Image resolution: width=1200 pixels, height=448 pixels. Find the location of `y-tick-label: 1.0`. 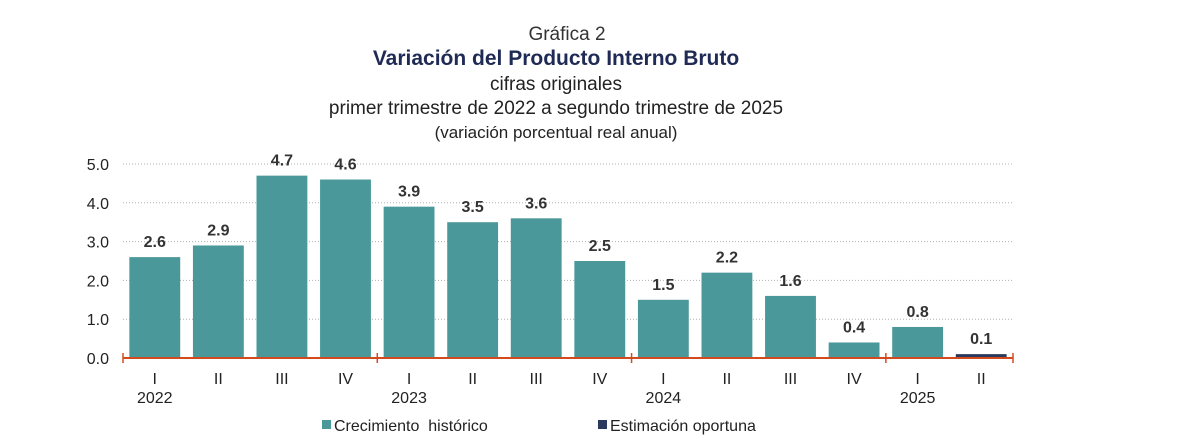

y-tick-label: 1.0 is located at coordinates (98, 320).